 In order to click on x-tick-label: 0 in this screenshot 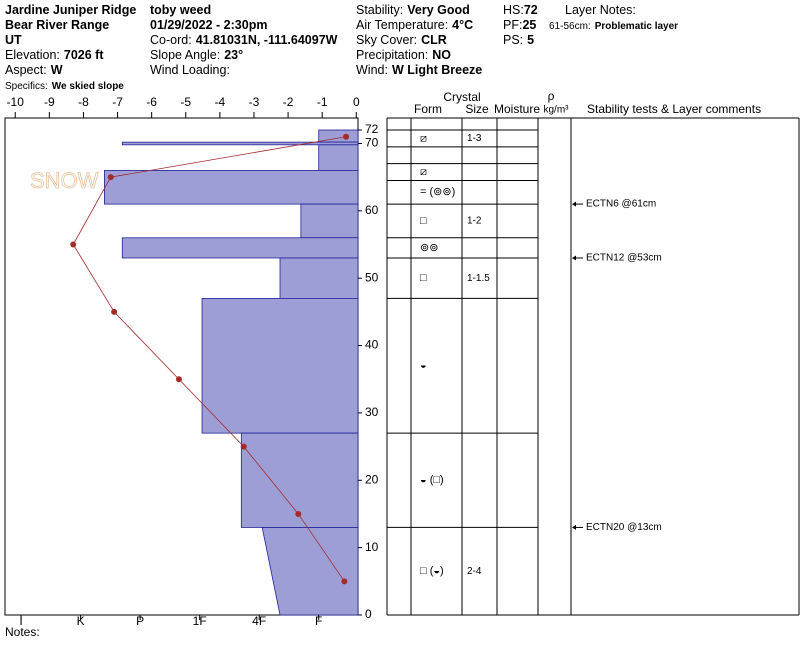, I will do `click(356, 102)`.